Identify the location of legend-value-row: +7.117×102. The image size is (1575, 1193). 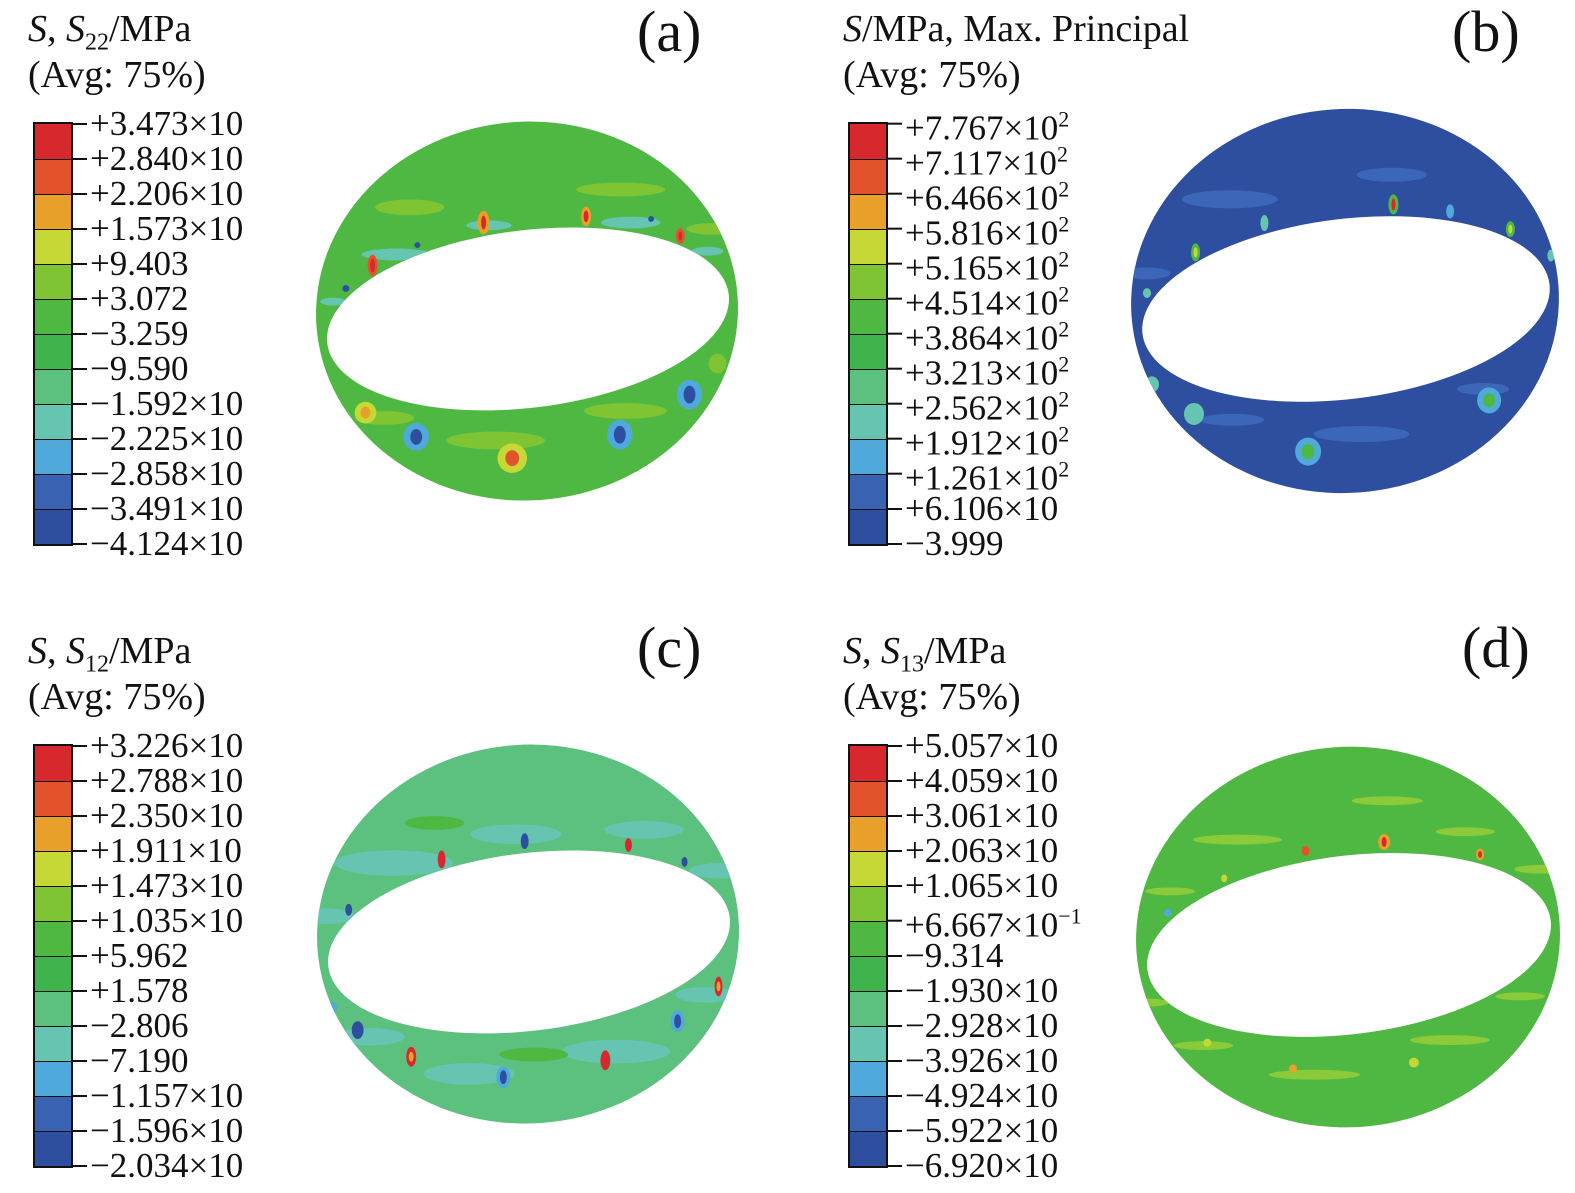
(978, 159).